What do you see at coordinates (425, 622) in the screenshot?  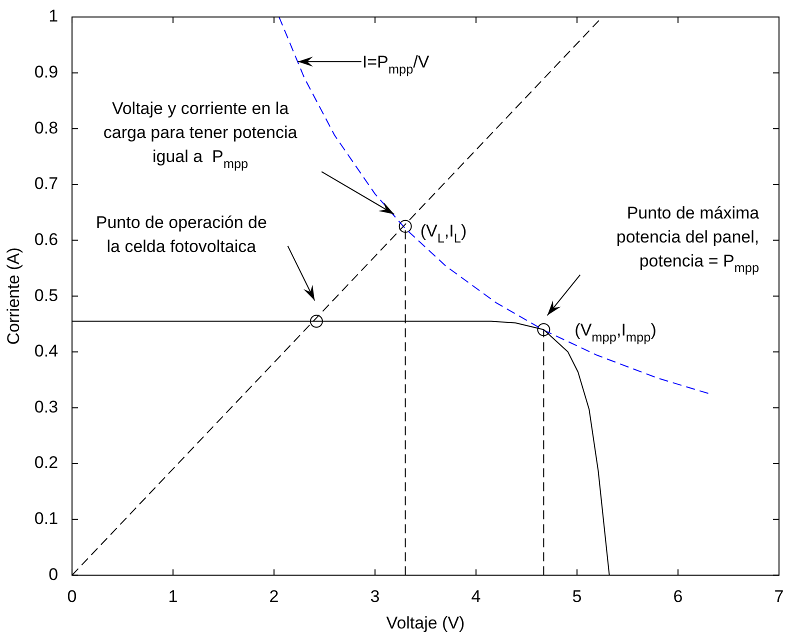 I see `x-axis-title: Voltaje (V)` at bounding box center [425, 622].